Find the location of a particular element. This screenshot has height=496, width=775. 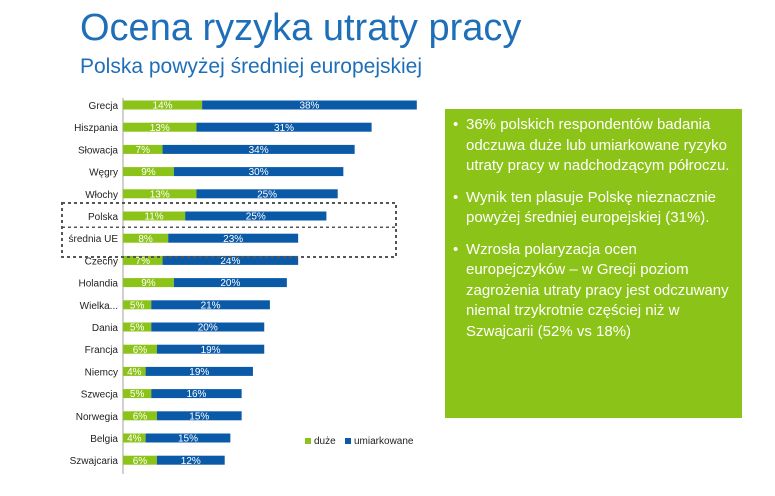

page-title: Ocena ryzyka utraty pracy is located at coordinates (301, 28).